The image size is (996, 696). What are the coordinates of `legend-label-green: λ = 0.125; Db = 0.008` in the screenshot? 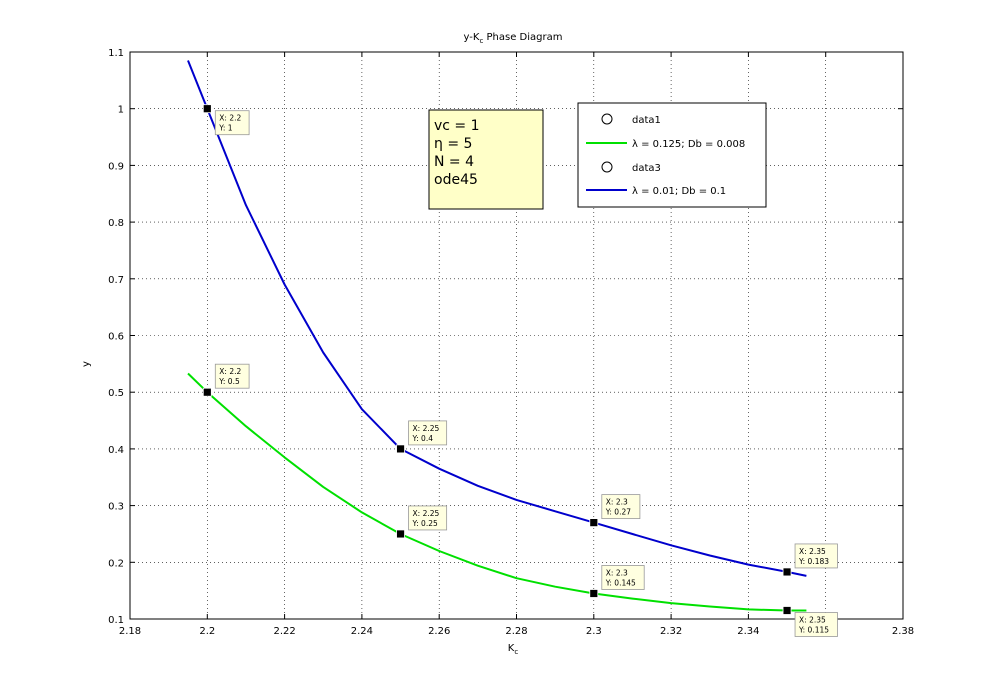 It's located at (688, 144).